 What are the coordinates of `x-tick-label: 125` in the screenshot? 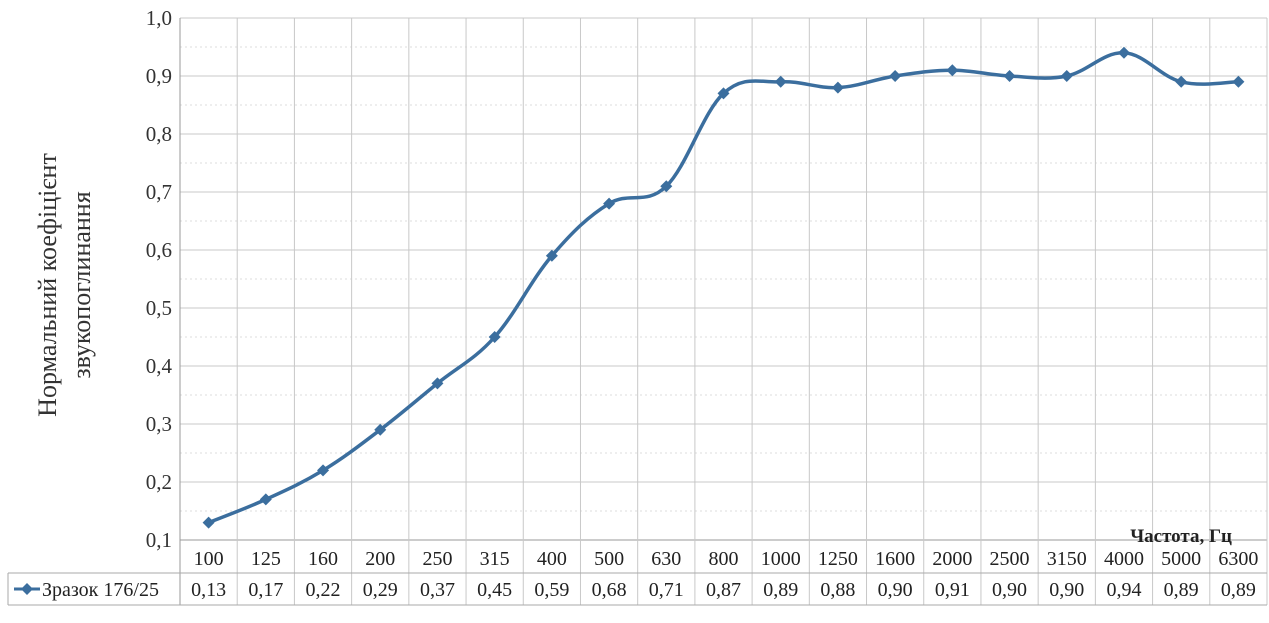 It's located at (266, 559).